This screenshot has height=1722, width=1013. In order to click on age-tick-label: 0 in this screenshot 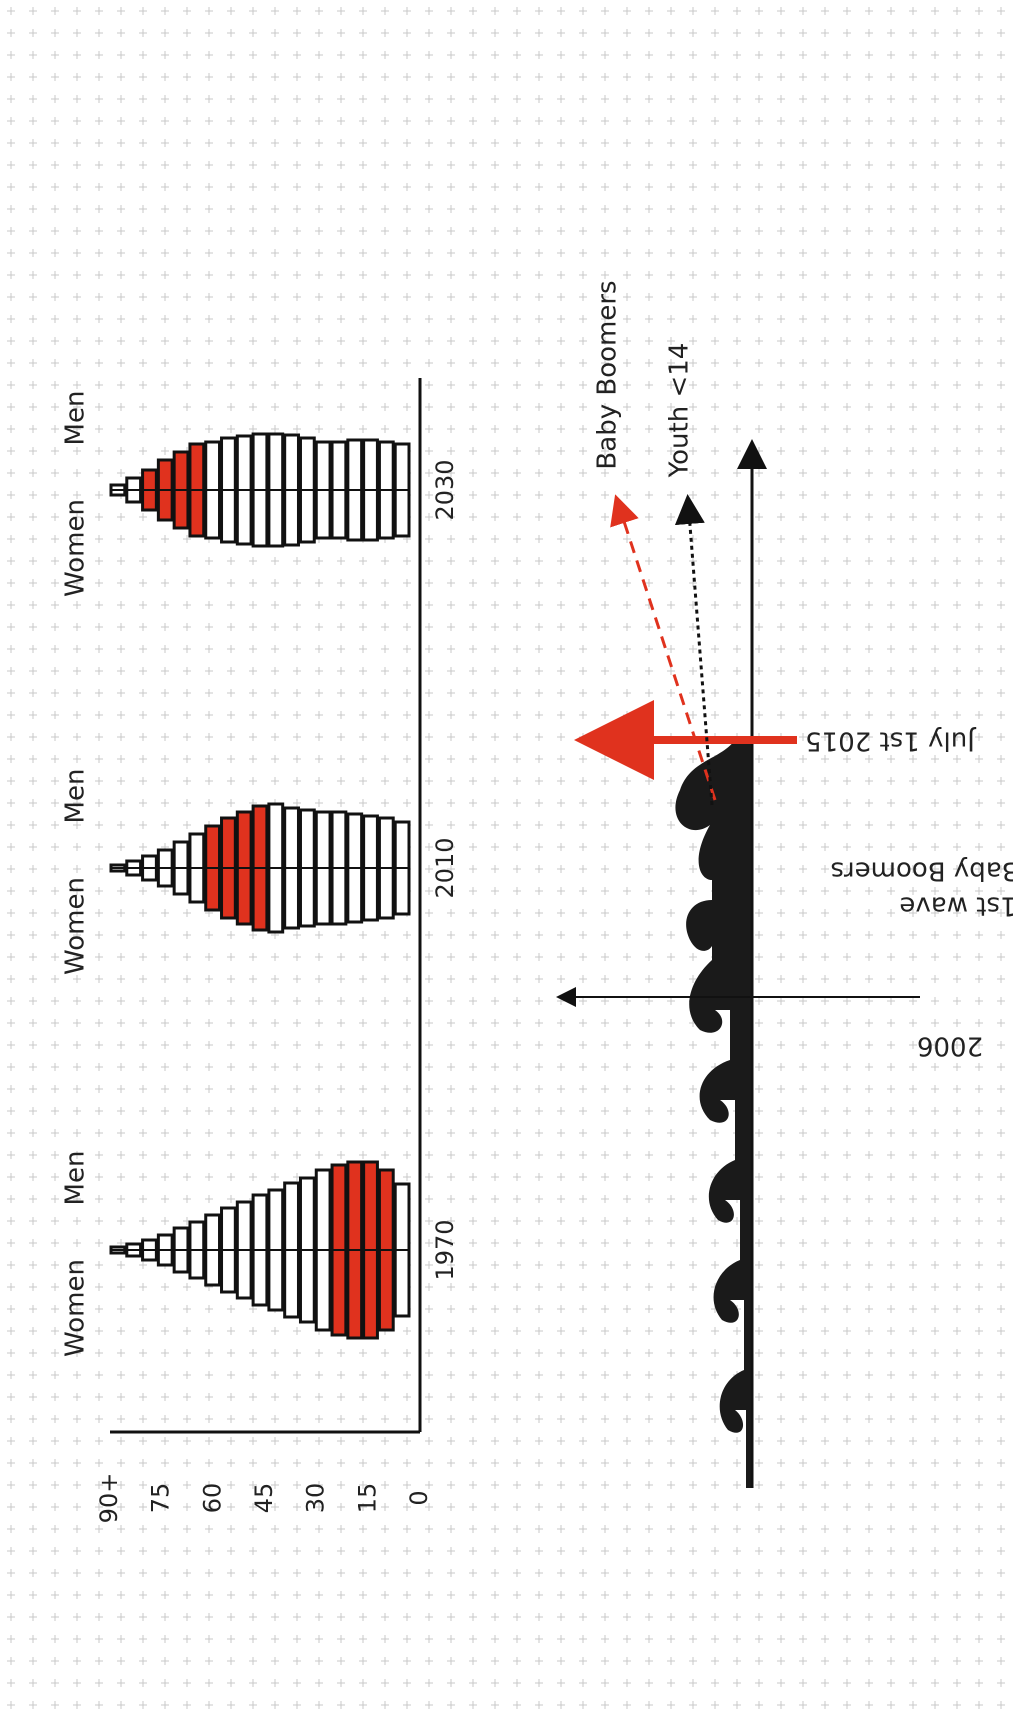, I will do `click(419, 1497)`.